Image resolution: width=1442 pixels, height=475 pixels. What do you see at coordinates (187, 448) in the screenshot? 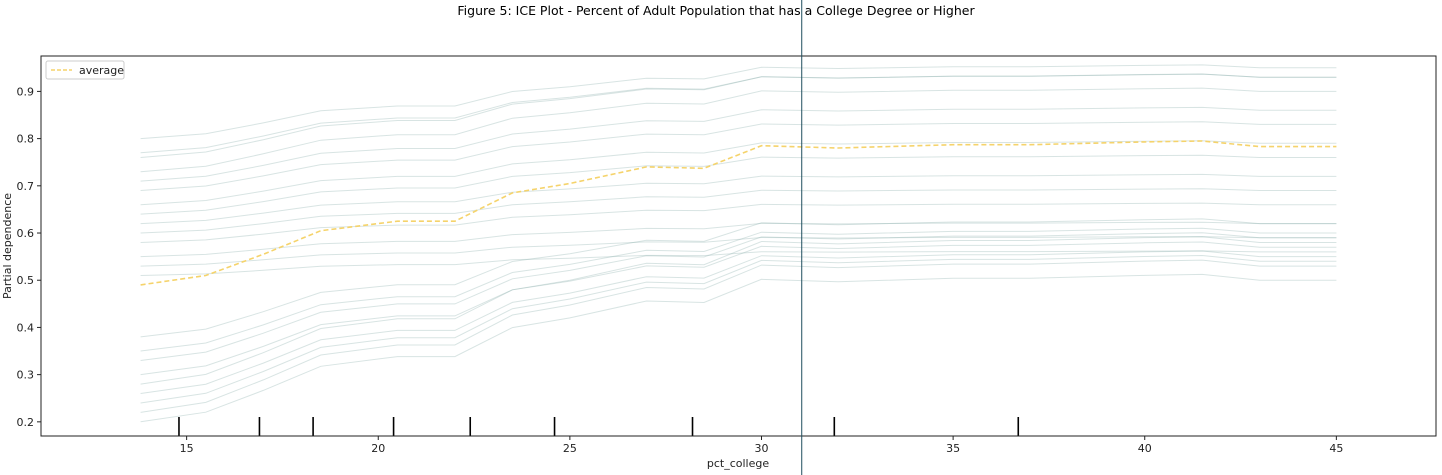
I see `x-tick-label: 15` at bounding box center [187, 448].